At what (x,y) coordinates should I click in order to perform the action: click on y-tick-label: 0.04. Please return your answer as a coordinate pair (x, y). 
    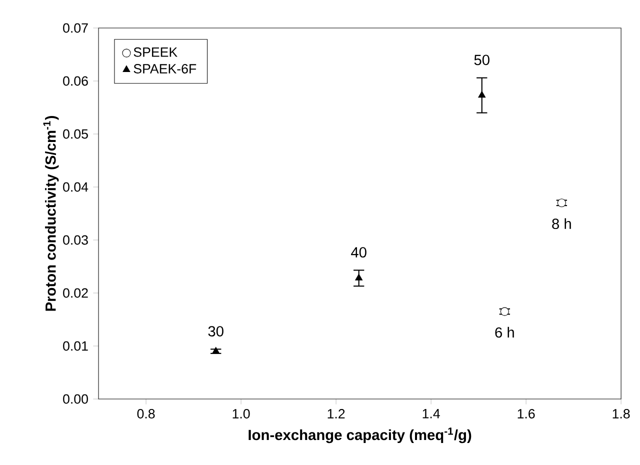
    Looking at the image, I should click on (75, 187).